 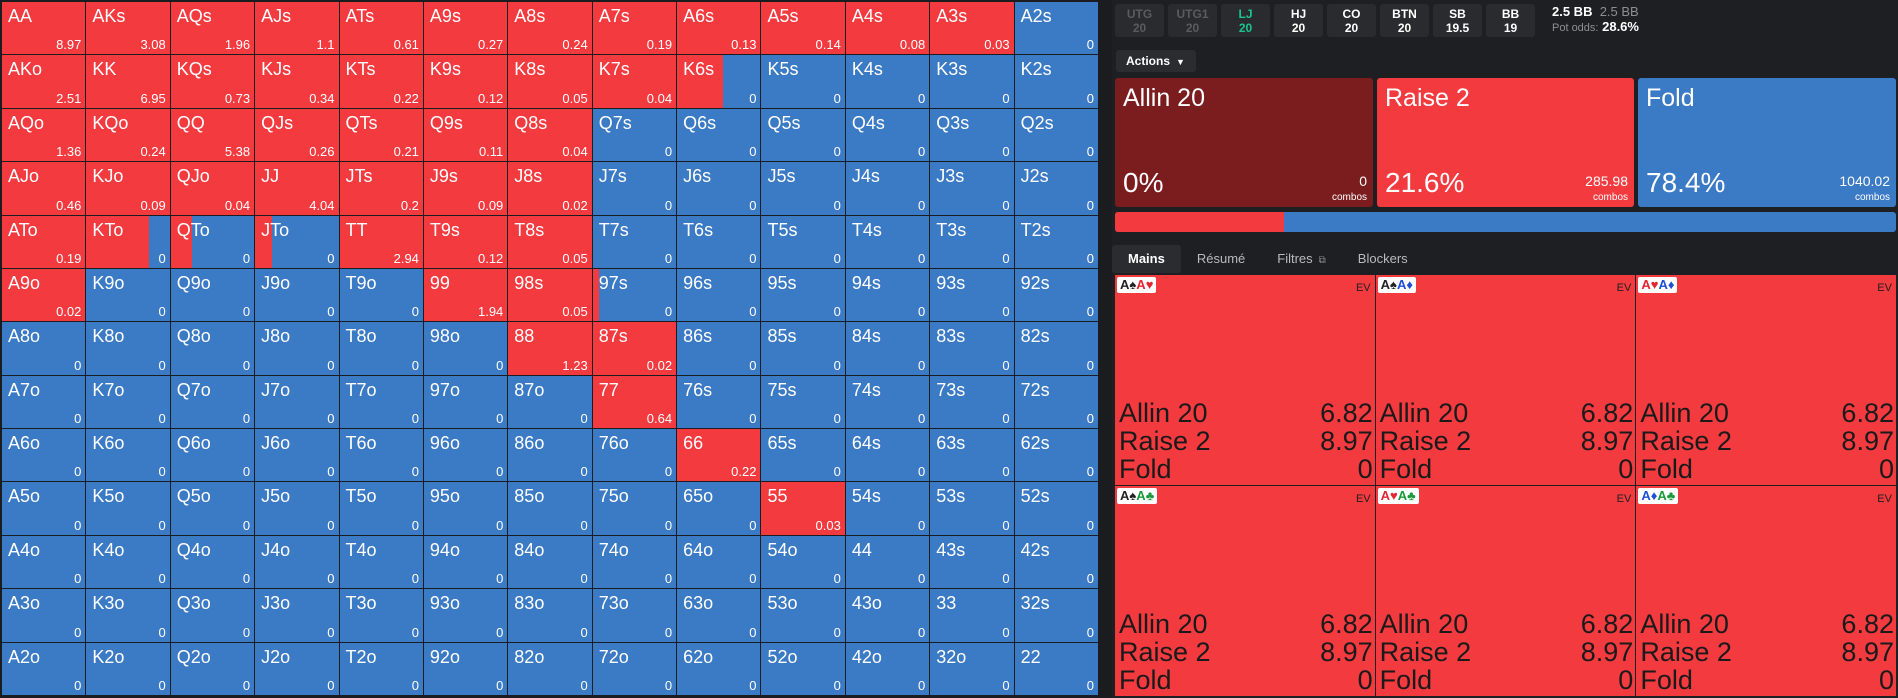 I want to click on hand-cell: AJs 1.1, so click(x=297, y=28).